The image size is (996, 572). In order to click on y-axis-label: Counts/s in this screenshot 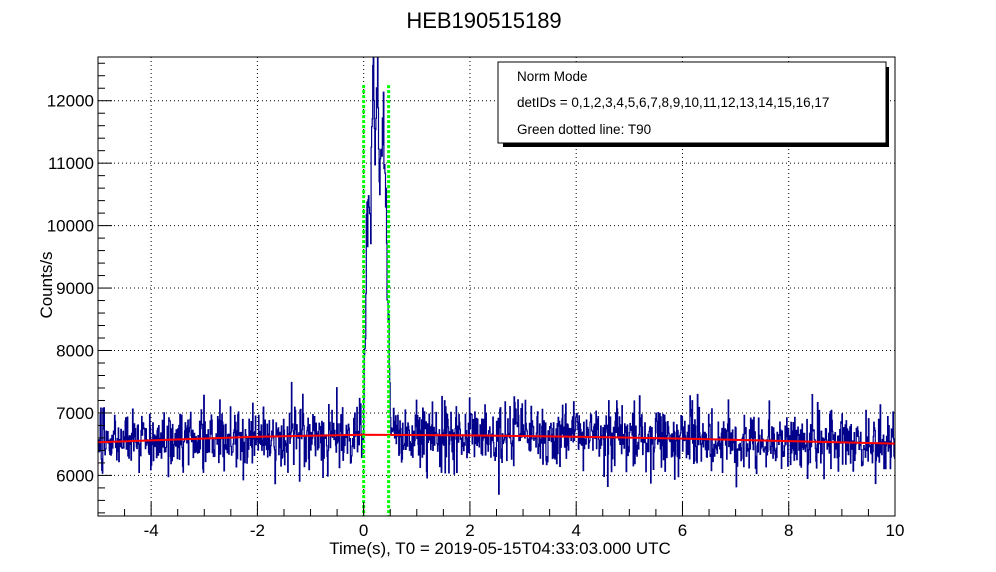, I will do `click(46, 284)`.